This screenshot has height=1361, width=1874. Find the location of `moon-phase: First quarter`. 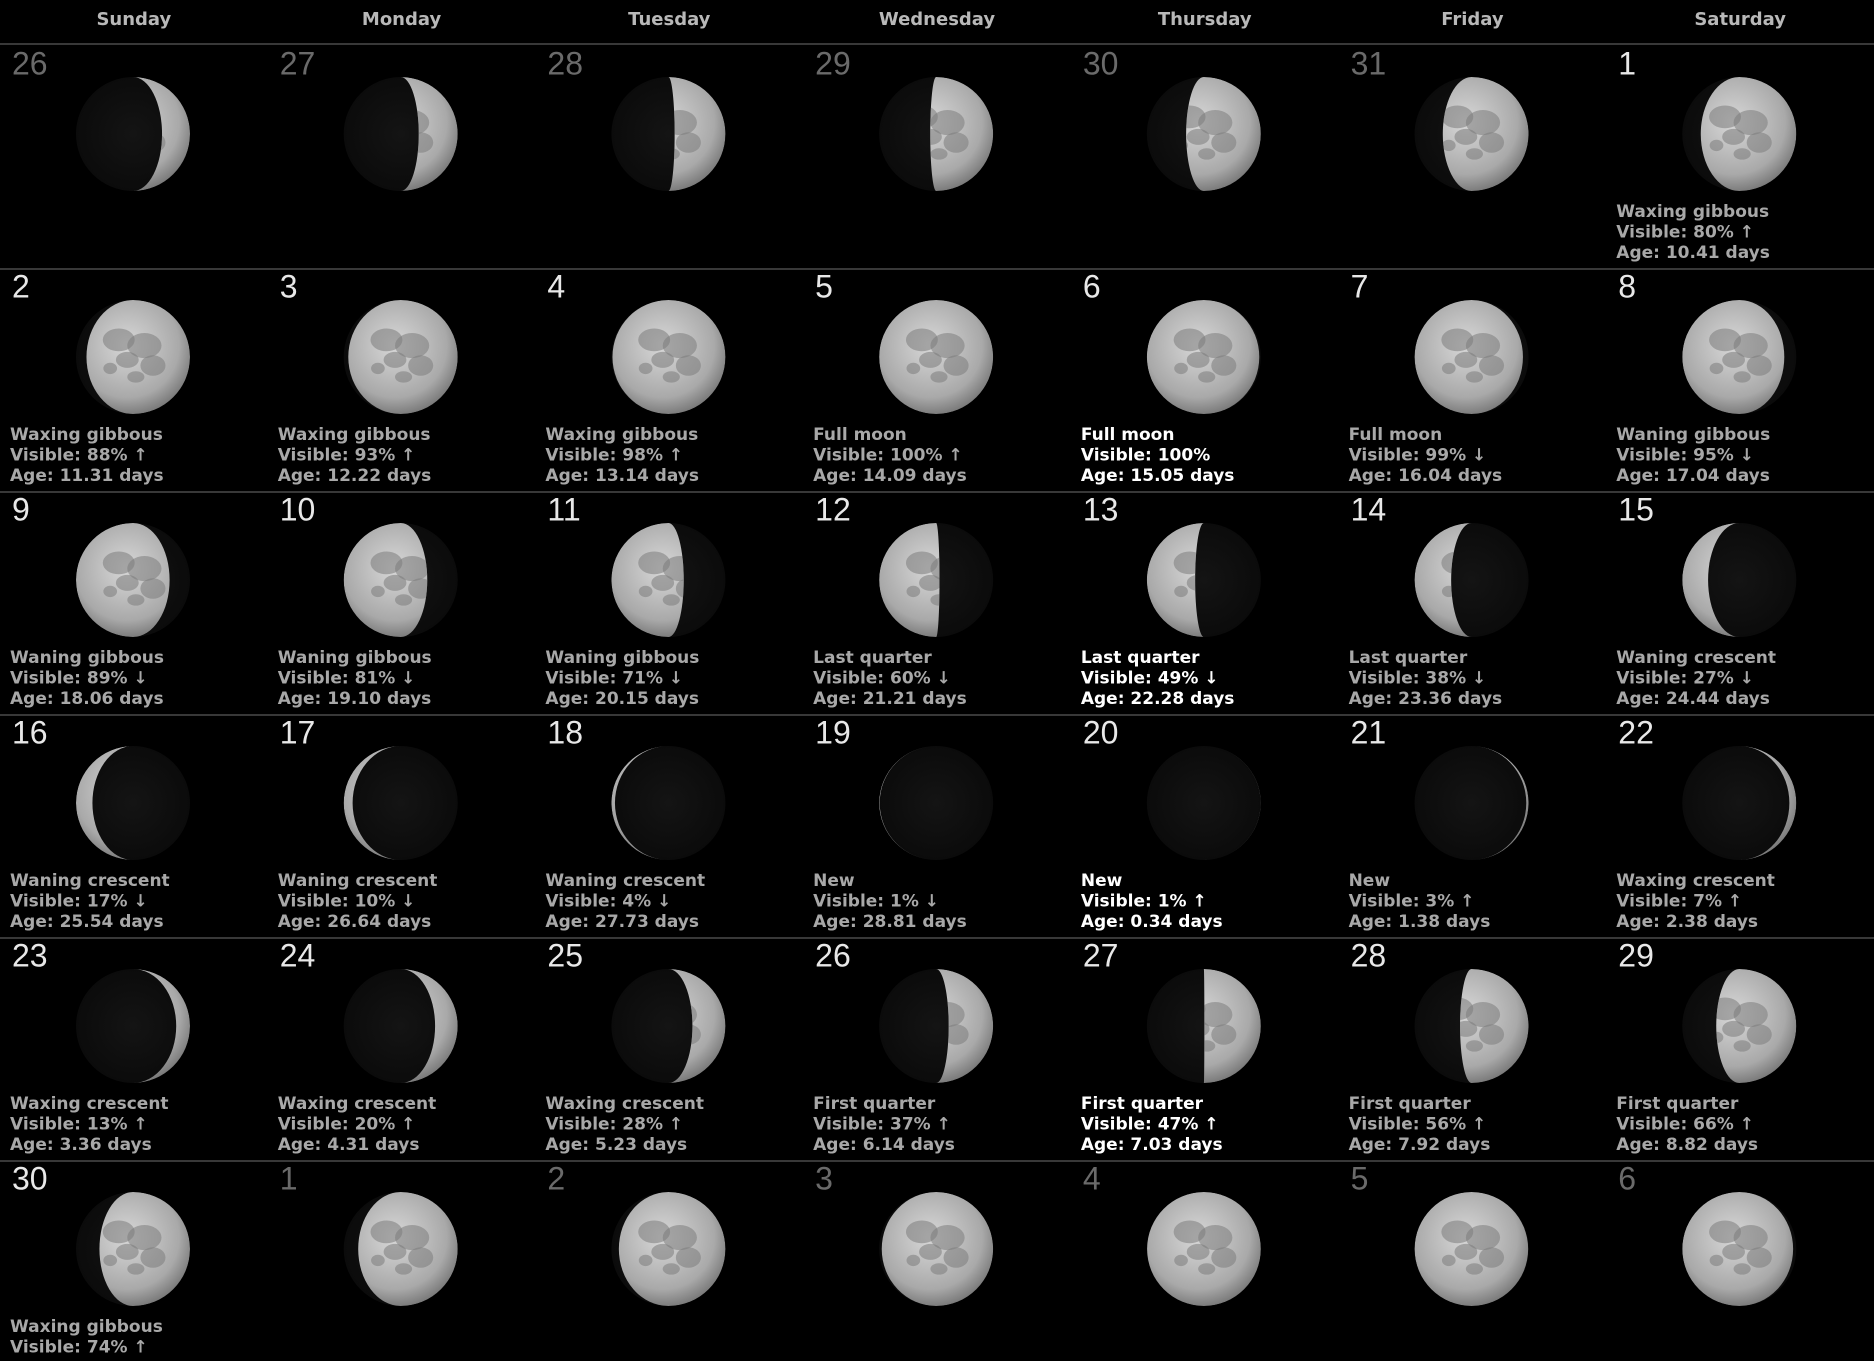

moon-phase: First quarter is located at coordinates (1142, 1104).